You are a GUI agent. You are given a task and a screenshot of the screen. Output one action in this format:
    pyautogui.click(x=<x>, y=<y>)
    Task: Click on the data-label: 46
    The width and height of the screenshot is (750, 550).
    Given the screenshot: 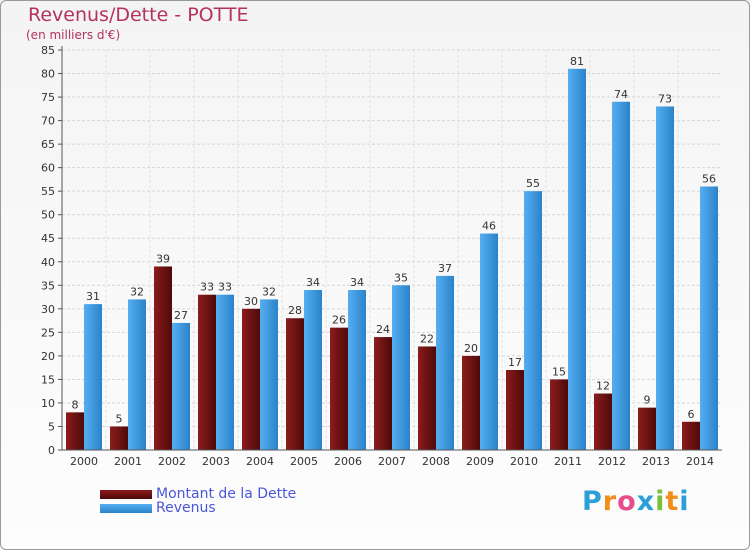 What is the action you would take?
    pyautogui.click(x=489, y=226)
    